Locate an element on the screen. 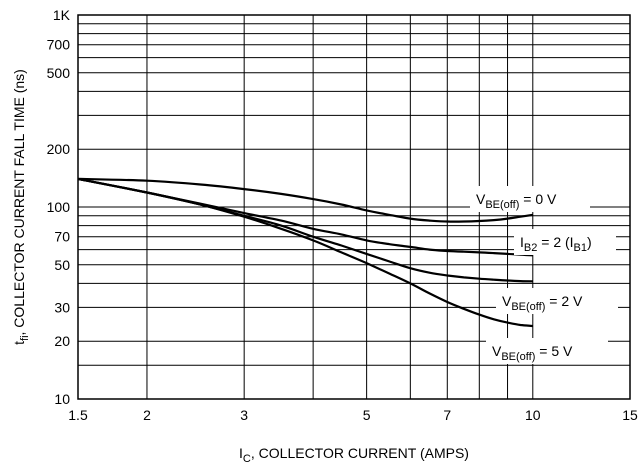 The image size is (640, 473). annotation-1: IB2 = 2 (IB1) is located at coordinates (565, 242).